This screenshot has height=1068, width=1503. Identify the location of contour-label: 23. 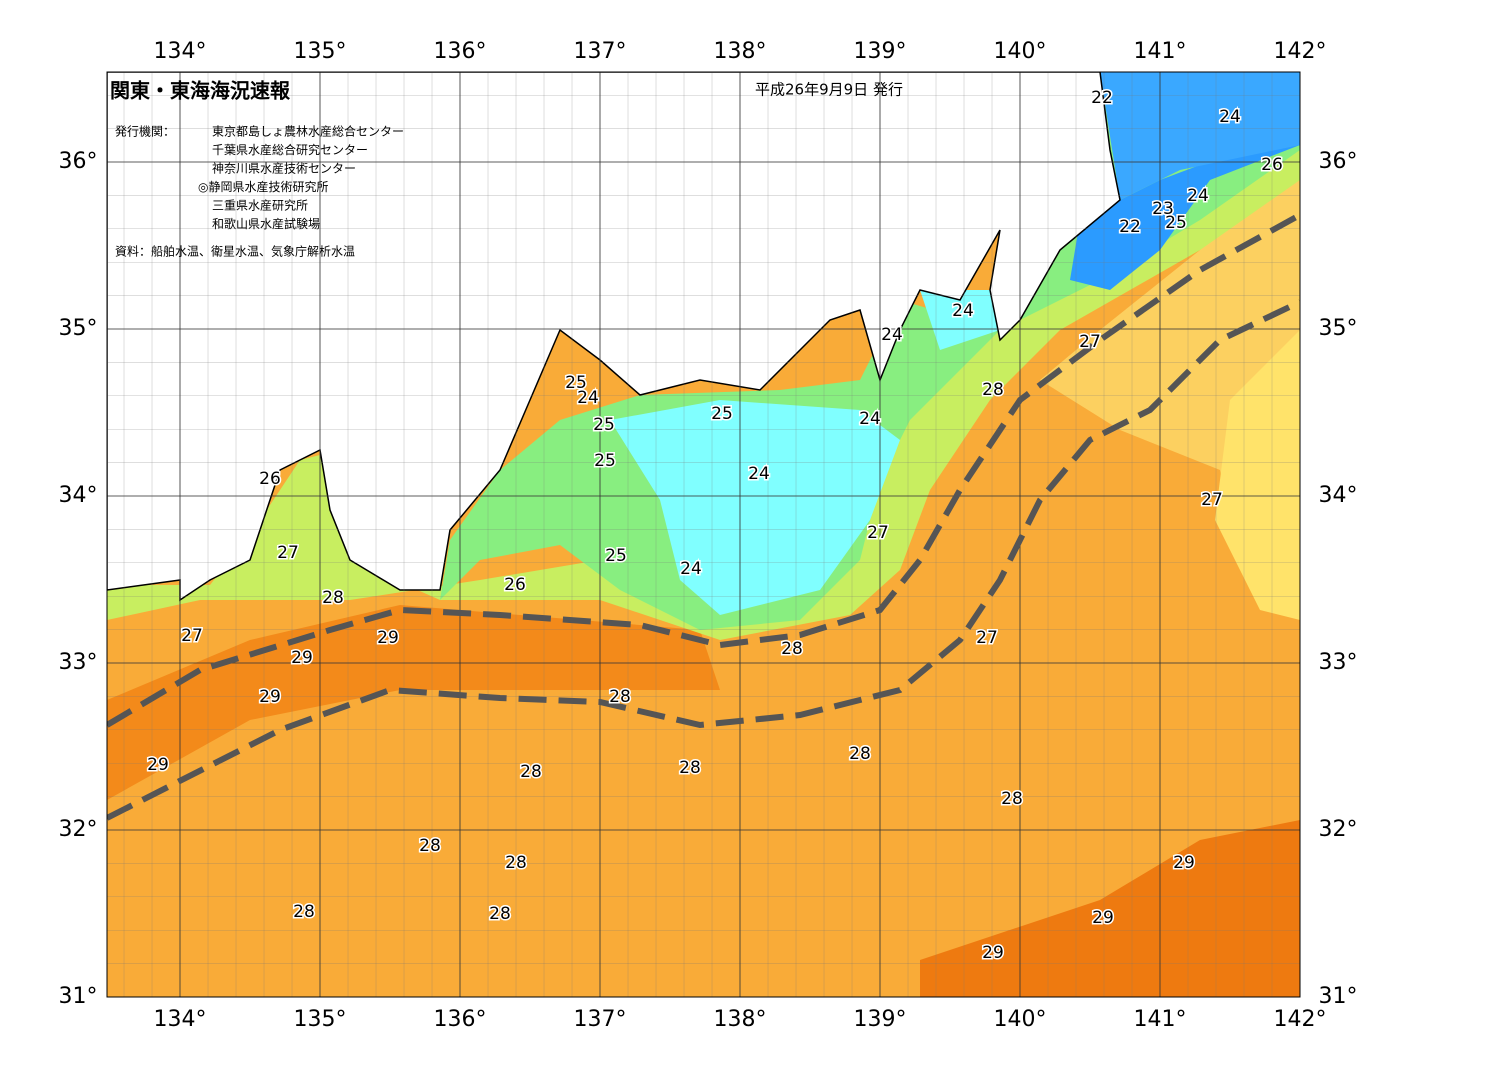
(1163, 209).